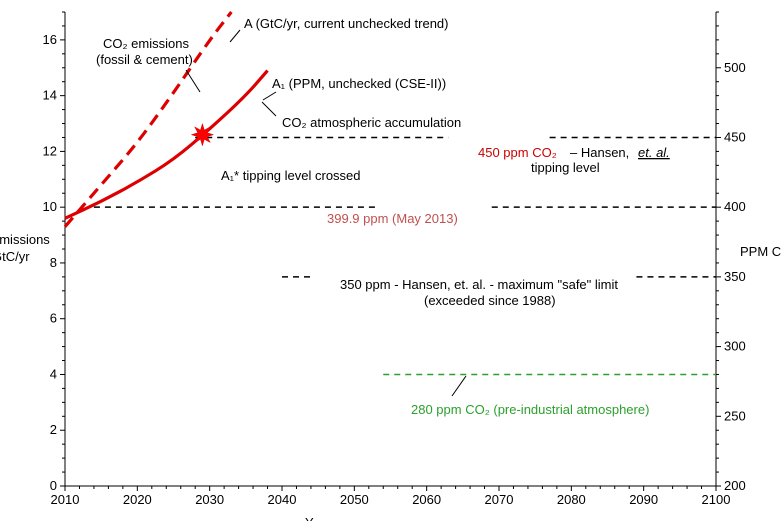  Describe the element at coordinates (50, 95) in the screenshot. I see `y-tick-label: 14` at that location.